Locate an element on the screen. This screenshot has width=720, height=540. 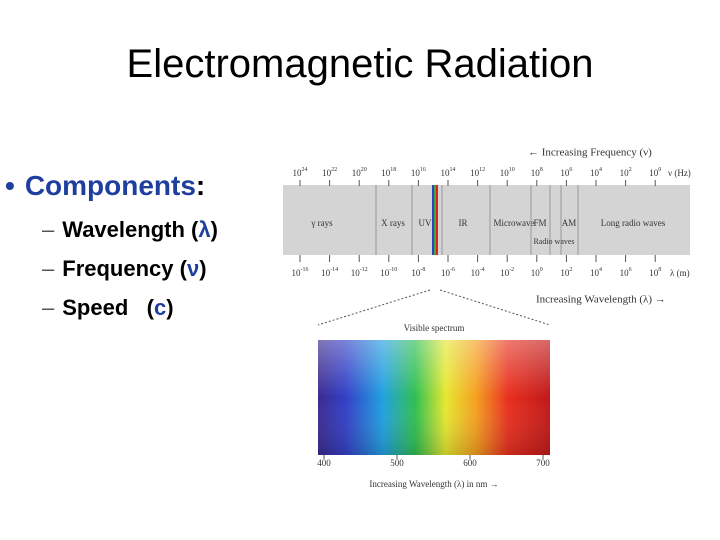
visible-tick-label: 500 is located at coordinates (397, 463).